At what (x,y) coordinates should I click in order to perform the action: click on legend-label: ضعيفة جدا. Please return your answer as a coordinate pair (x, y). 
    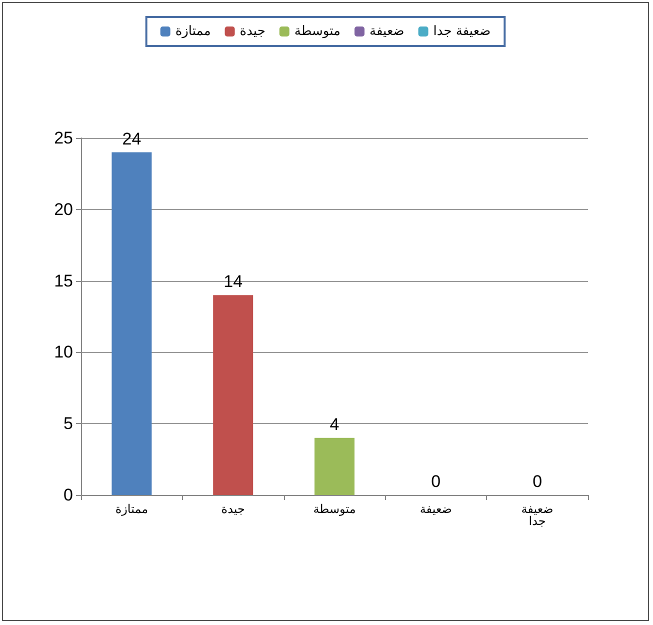
    Looking at the image, I should click on (462, 31).